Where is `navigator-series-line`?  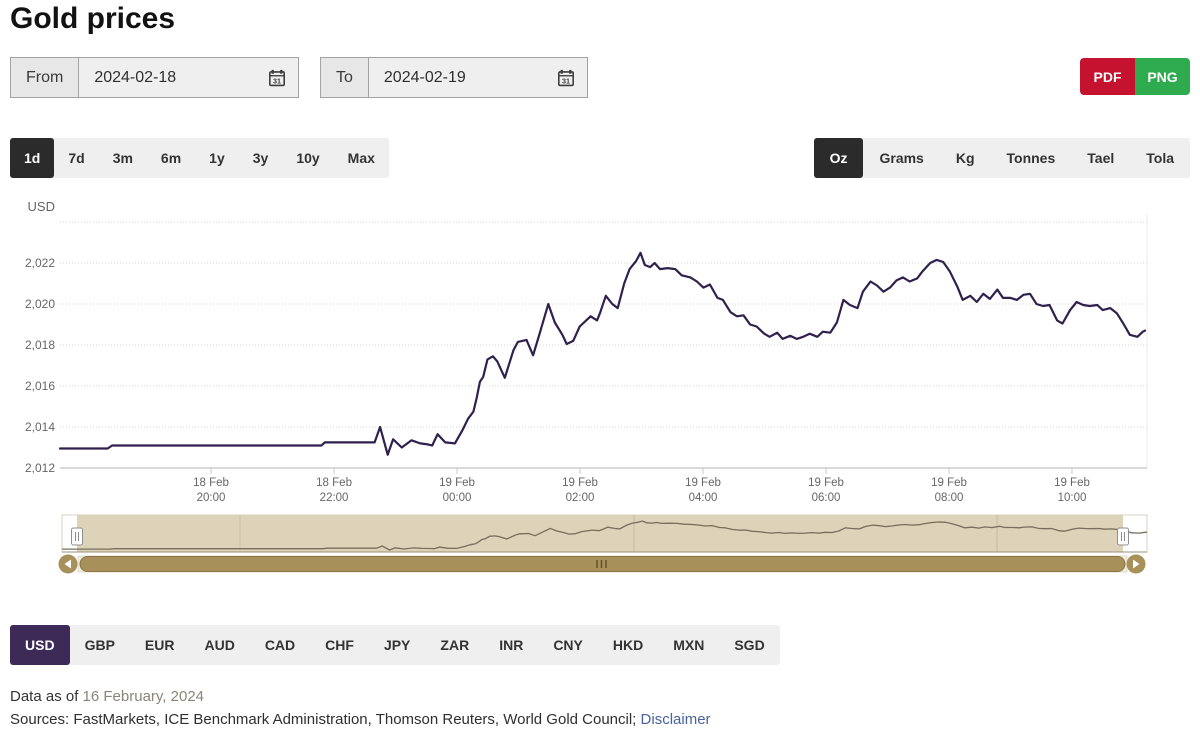 navigator-series-line is located at coordinates (605, 535).